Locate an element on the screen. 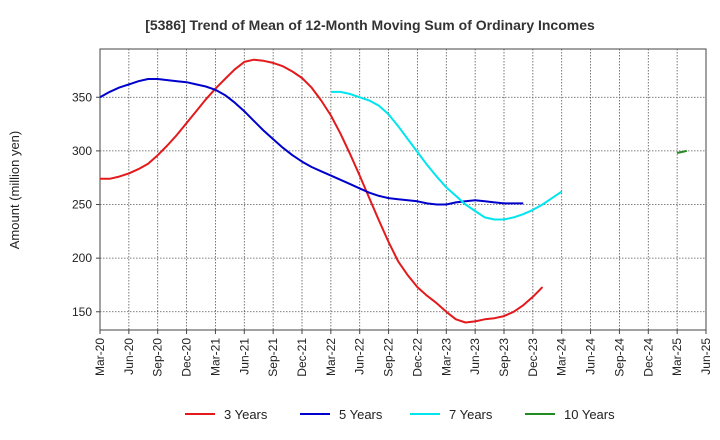  y-tick-label: 300 is located at coordinates (82, 151).